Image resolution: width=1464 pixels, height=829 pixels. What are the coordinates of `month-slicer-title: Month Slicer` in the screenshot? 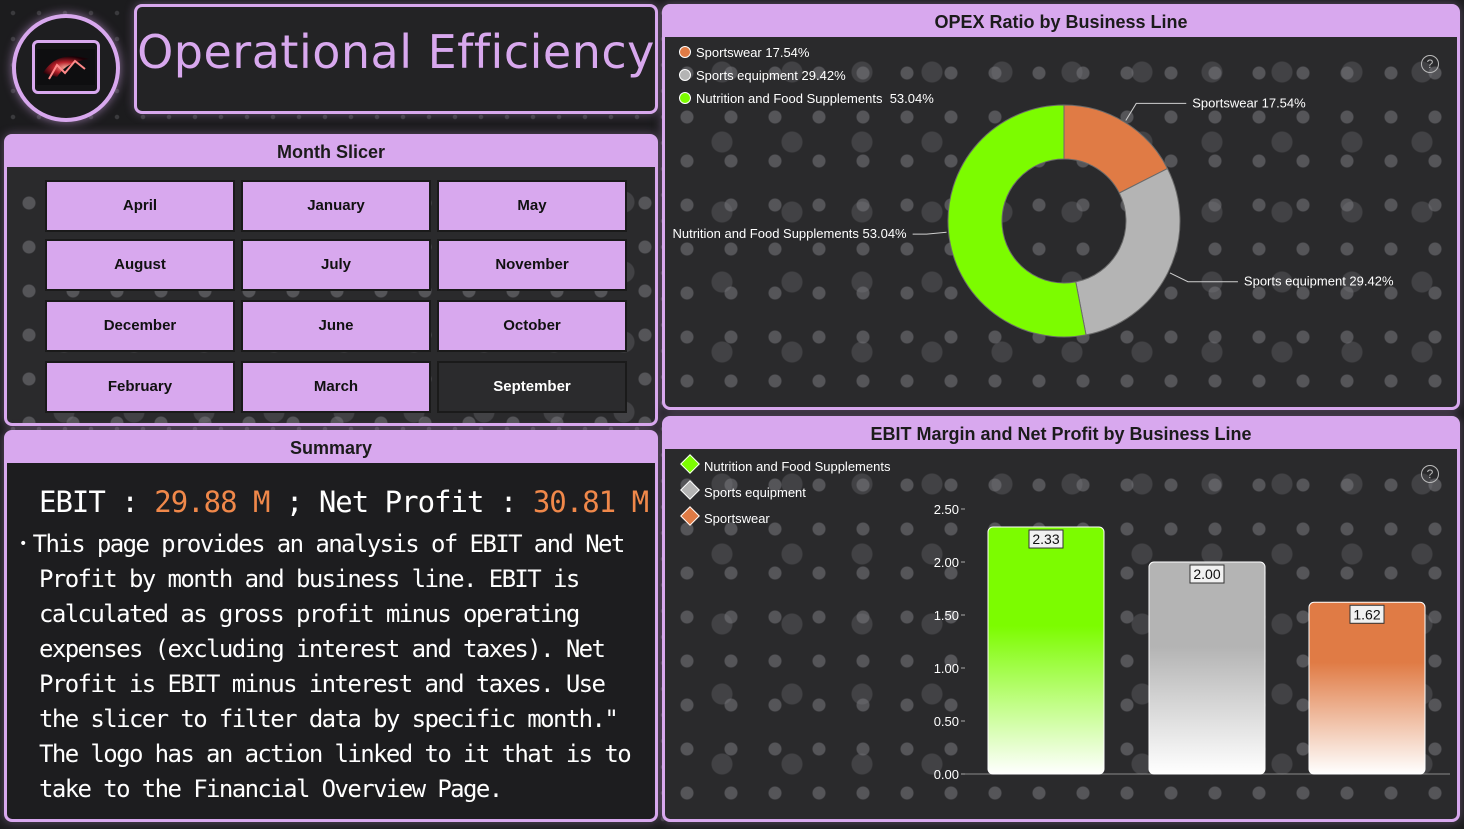 It's located at (331, 152).